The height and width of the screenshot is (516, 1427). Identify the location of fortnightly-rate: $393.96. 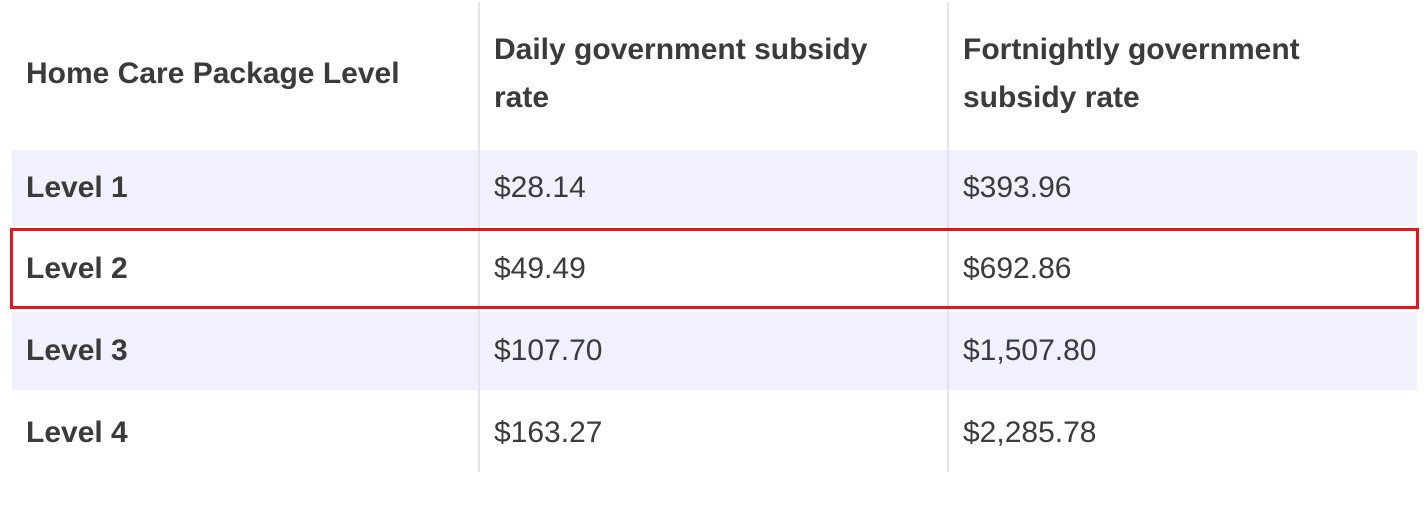
(1017, 187).